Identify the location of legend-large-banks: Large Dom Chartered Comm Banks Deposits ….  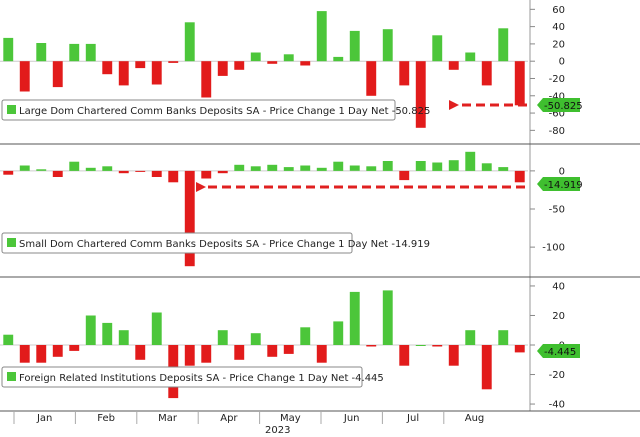
(224, 111).